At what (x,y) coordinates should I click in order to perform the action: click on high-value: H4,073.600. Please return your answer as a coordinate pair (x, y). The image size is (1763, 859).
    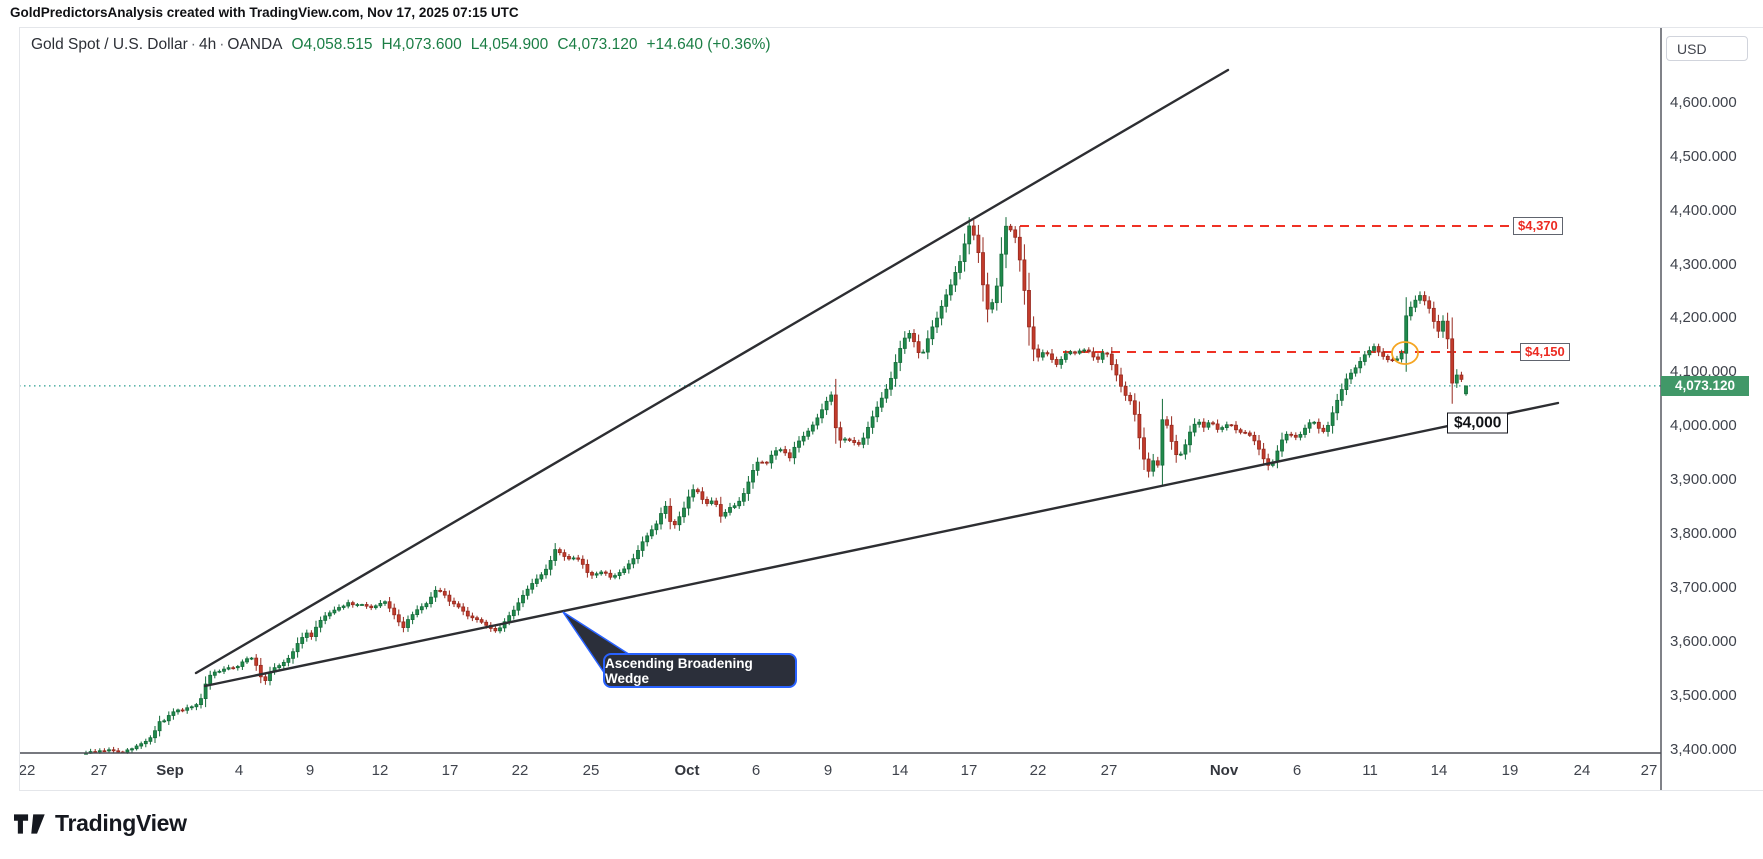
    Looking at the image, I should click on (421, 44).